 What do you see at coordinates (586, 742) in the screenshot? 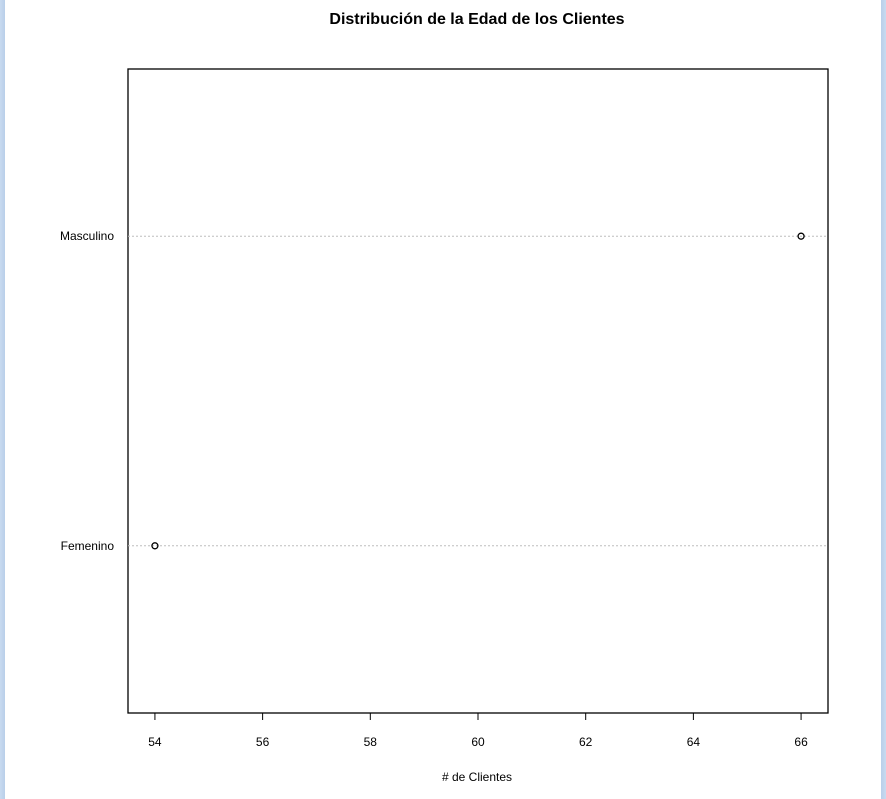
I see `x-tick-label-62: 62` at bounding box center [586, 742].